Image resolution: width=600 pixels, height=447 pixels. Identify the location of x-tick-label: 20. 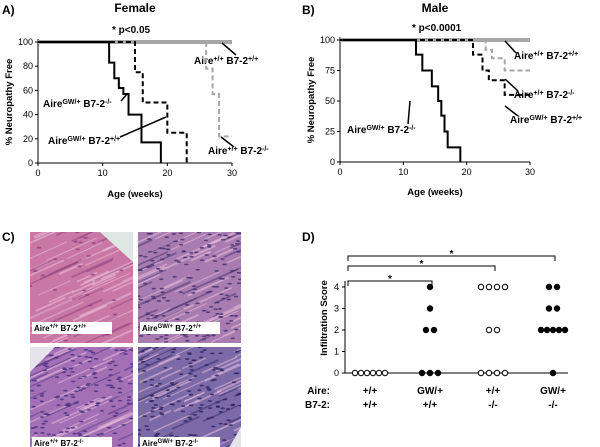
(167, 173).